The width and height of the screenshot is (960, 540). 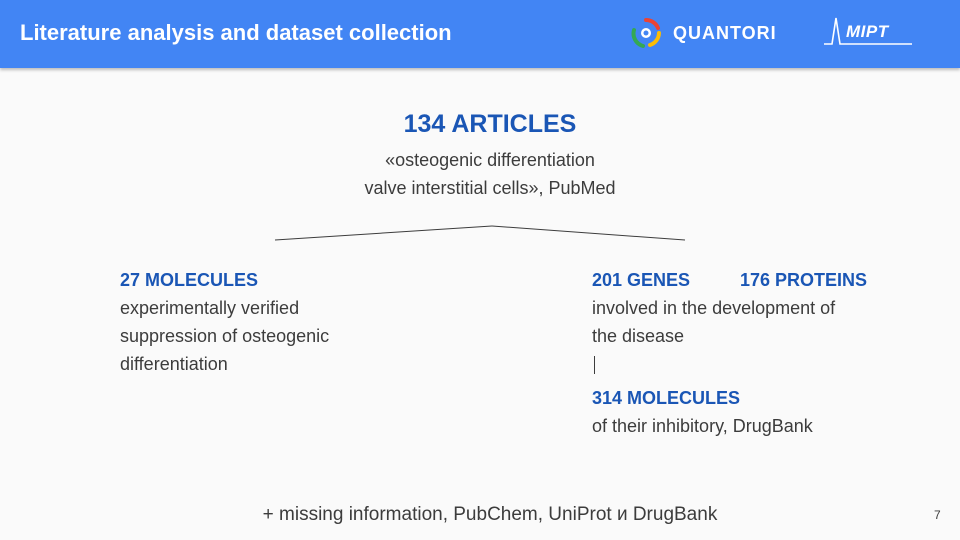 I want to click on right-line-1: involved in the development of, so click(x=714, y=308).